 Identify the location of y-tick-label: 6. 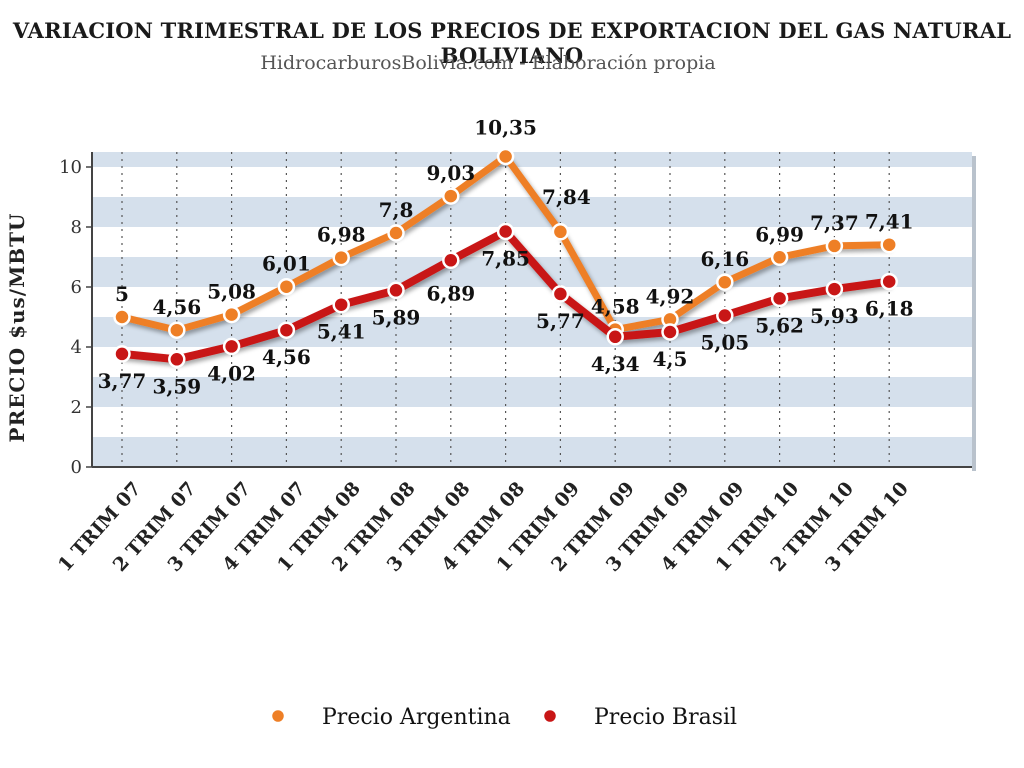
(76, 287).